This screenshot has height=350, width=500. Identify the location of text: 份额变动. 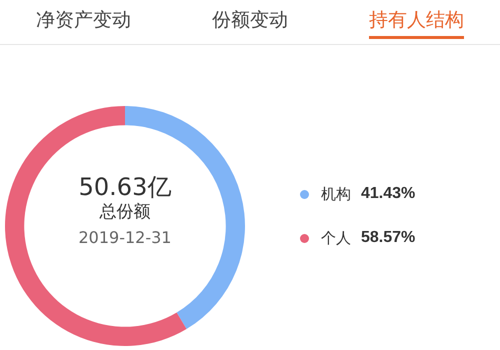
(250, 20).